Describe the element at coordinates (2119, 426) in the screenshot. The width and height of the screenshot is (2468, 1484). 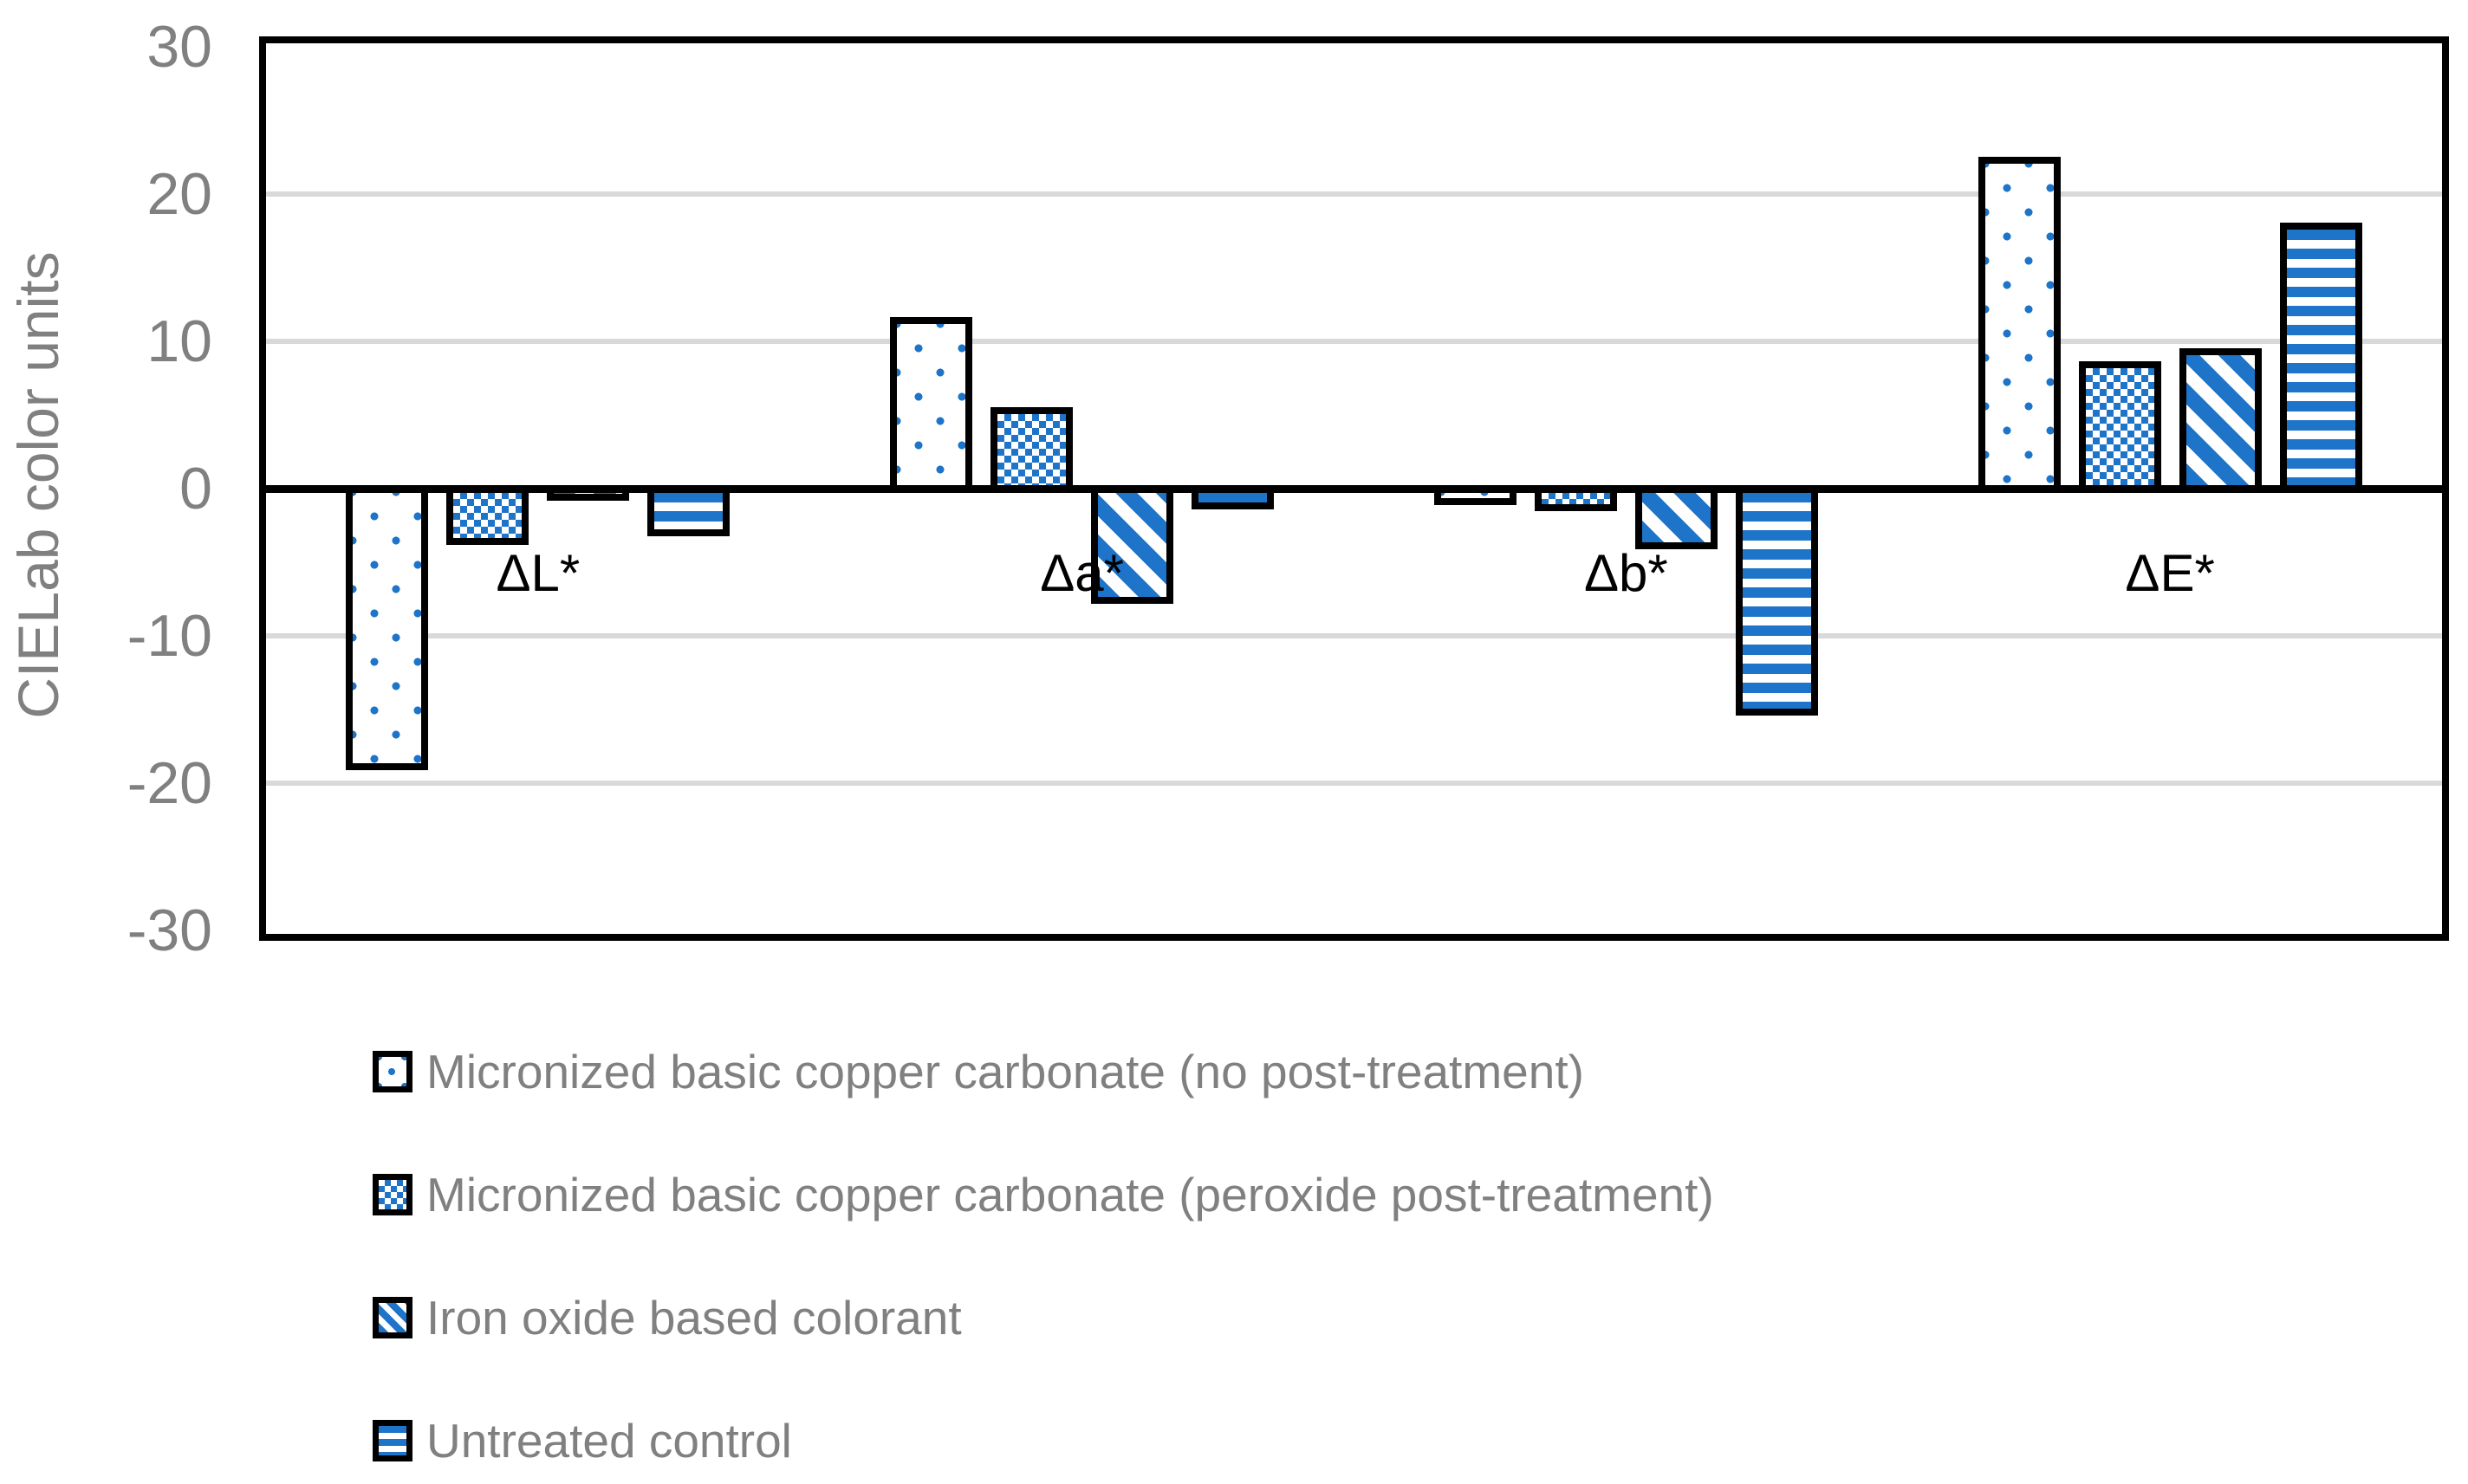
I see `bar-checker-ΔE*` at that location.